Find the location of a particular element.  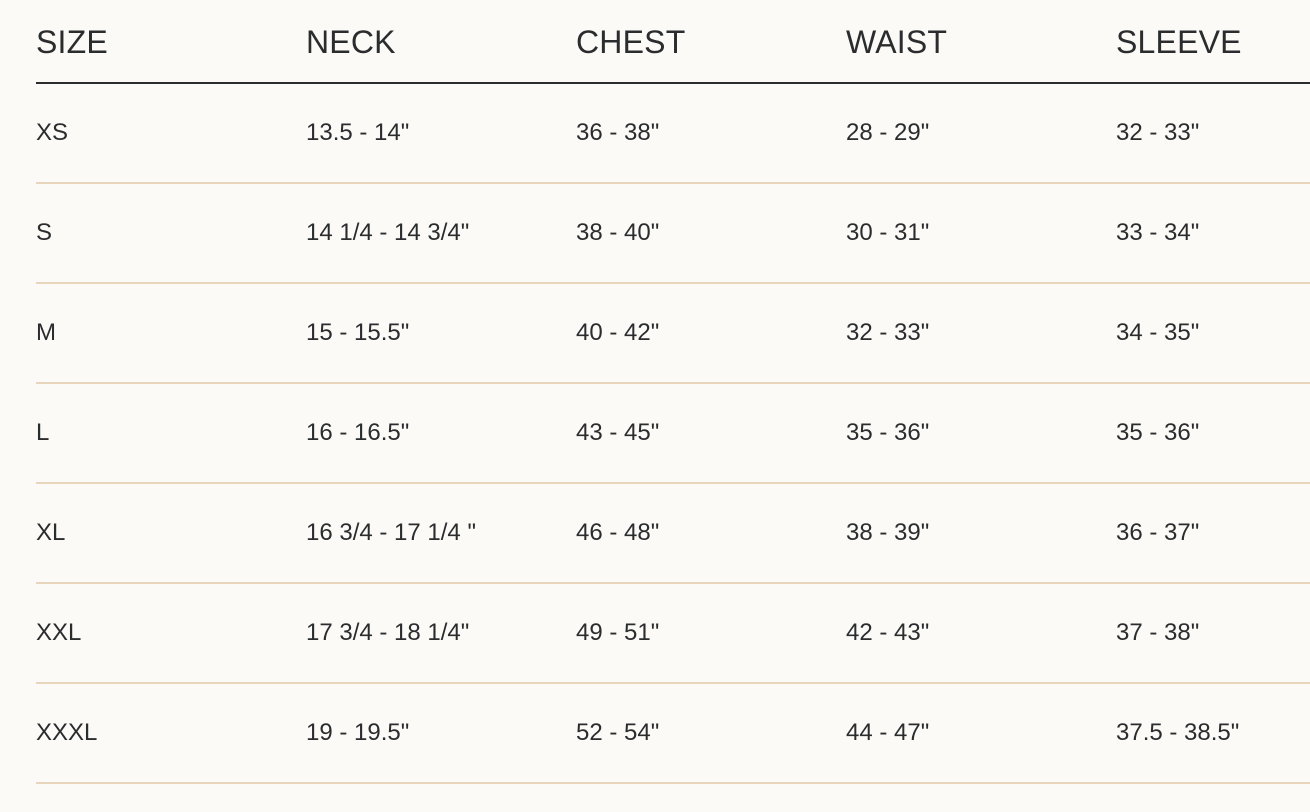

cell-chest: 38 - 40" is located at coordinates (618, 232).